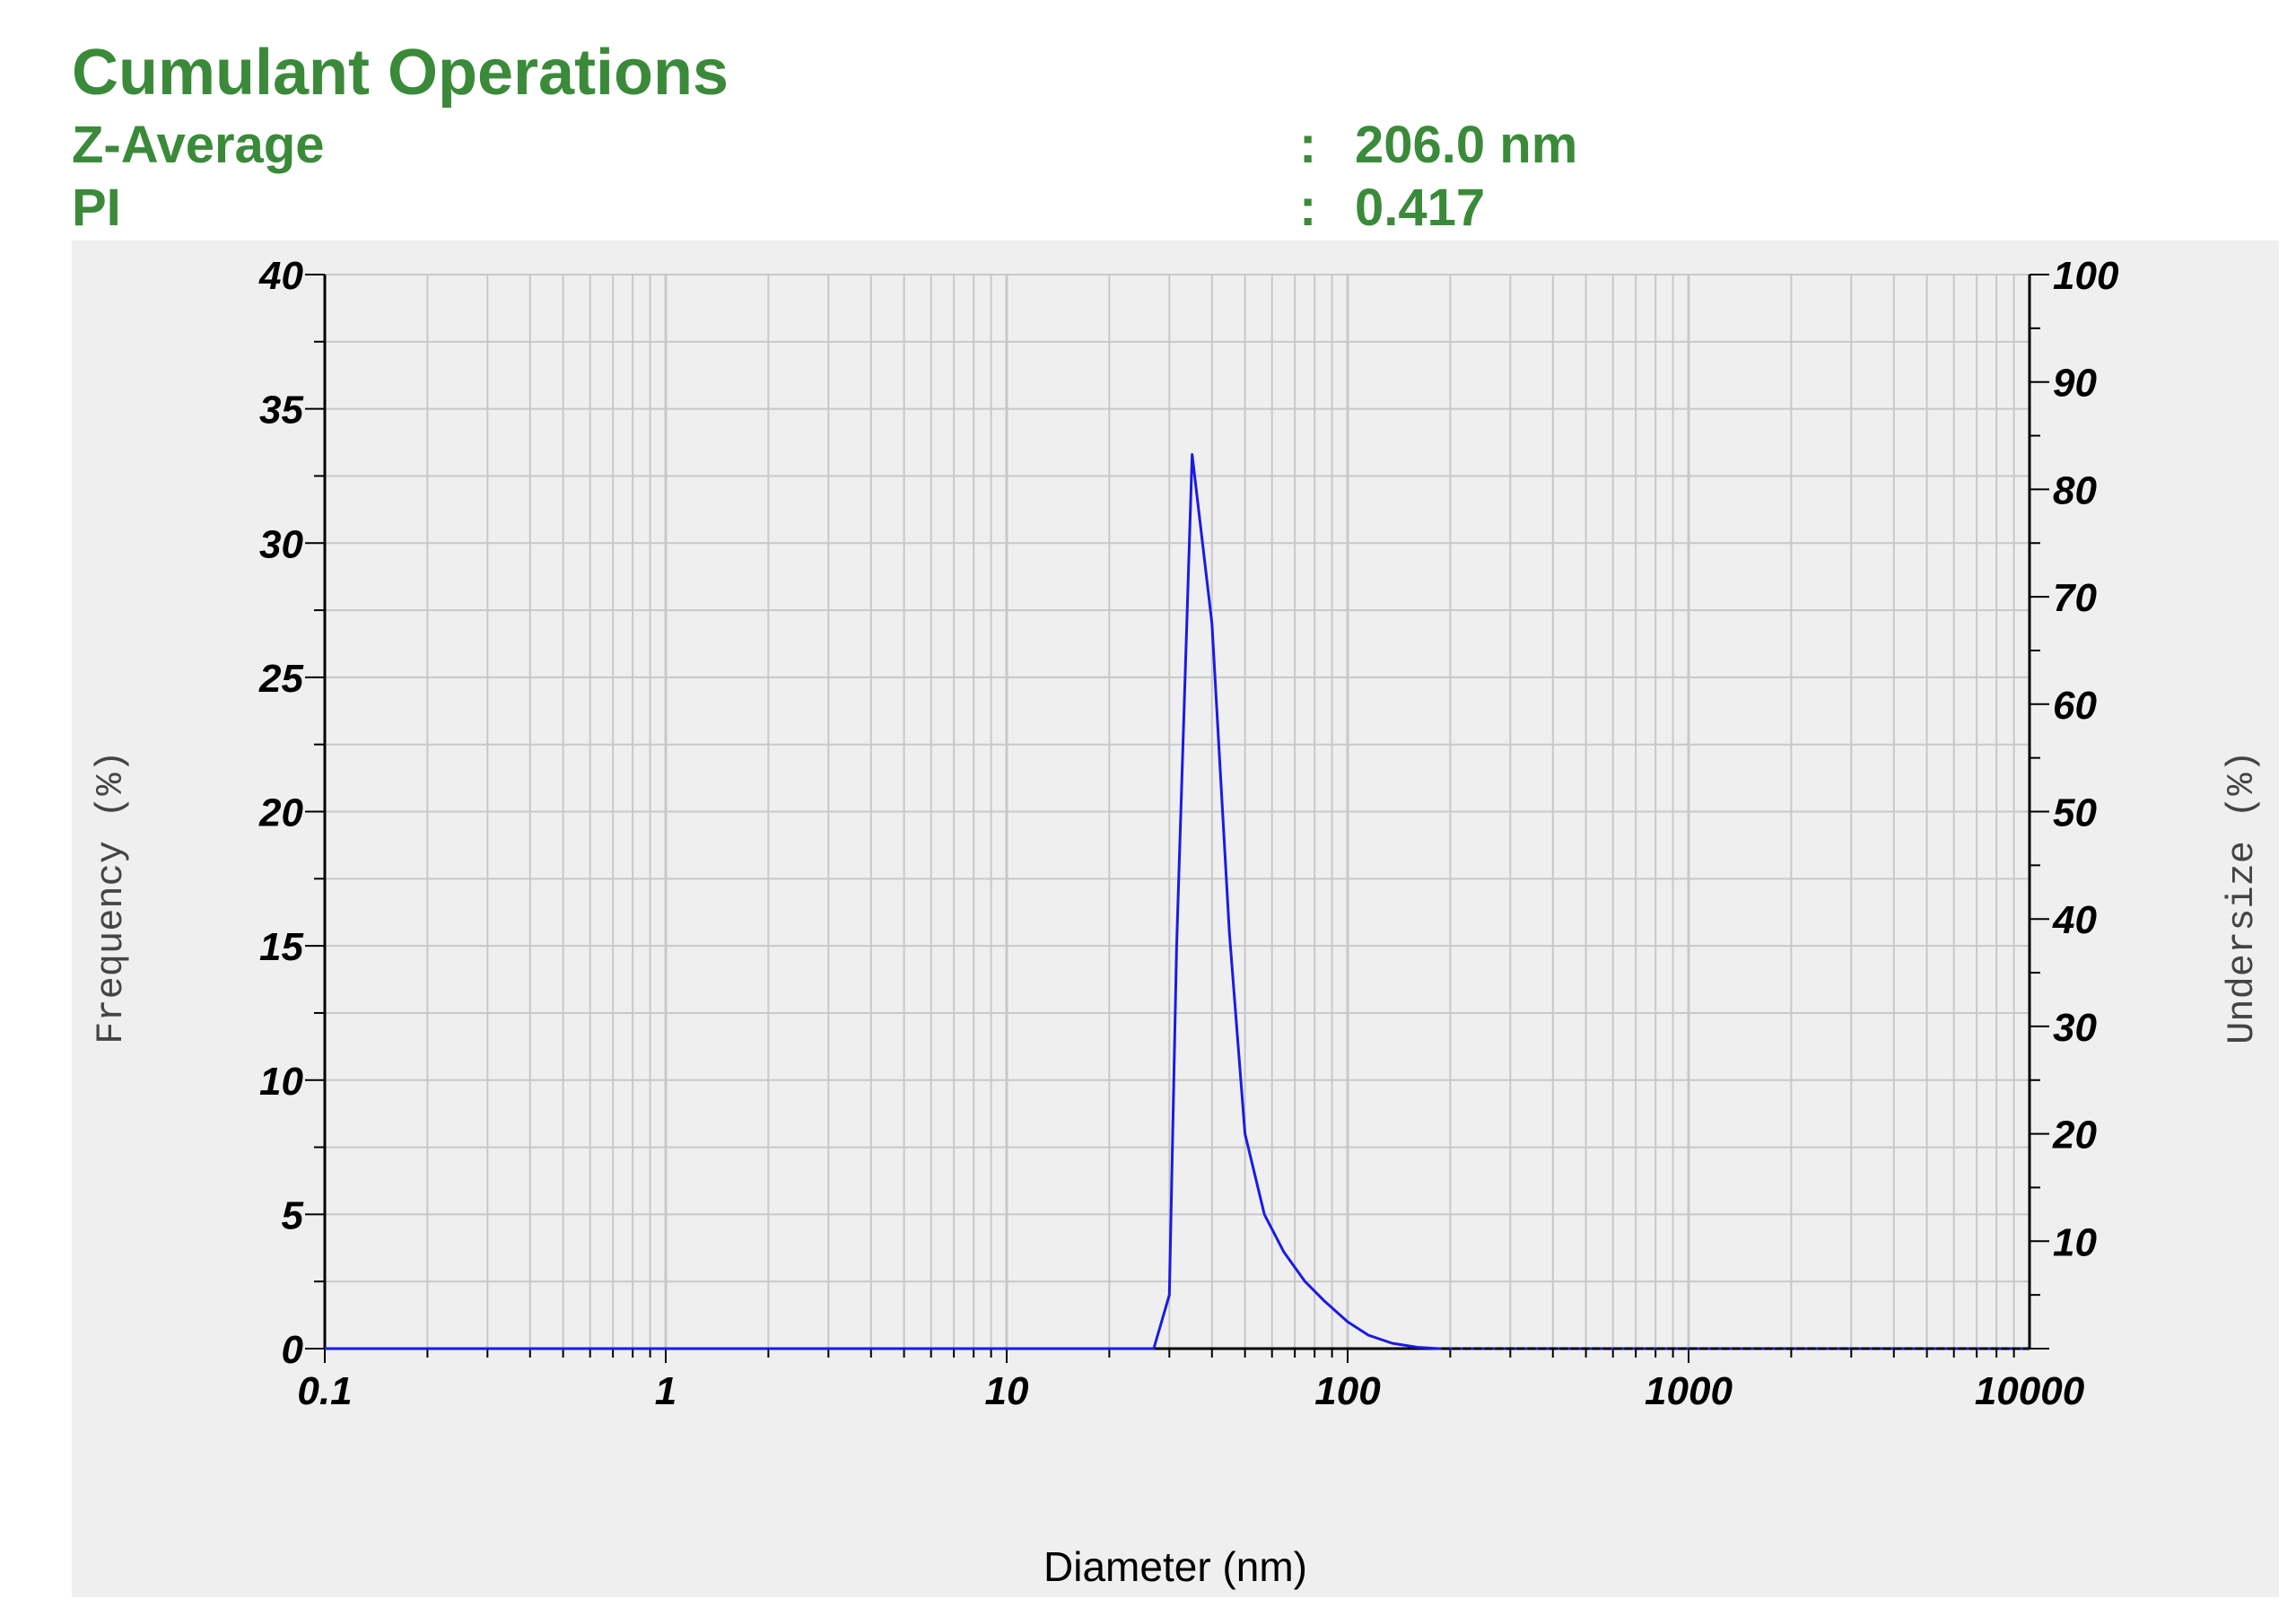 The width and height of the screenshot is (2296, 1616). I want to click on pi-value: 0.417, so click(1421, 208).